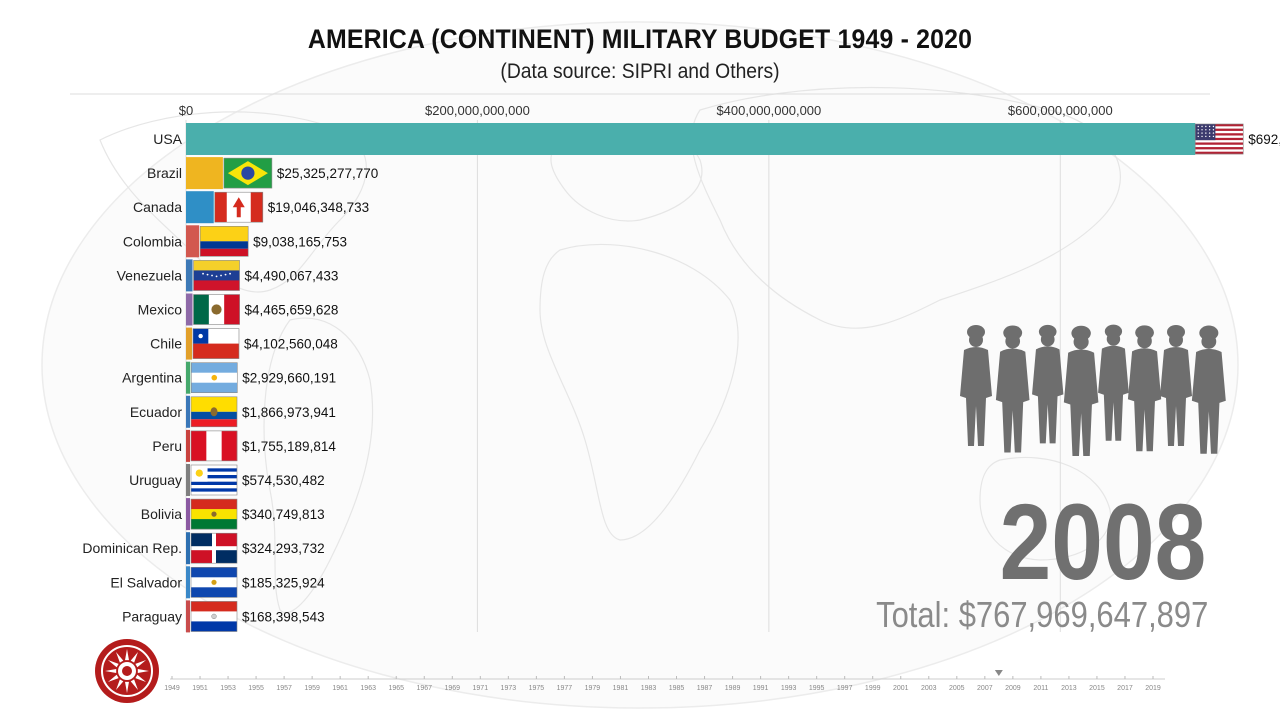 This screenshot has width=1280, height=720. What do you see at coordinates (238, 309) in the screenshot?
I see `bar-row: Mexico $4,465,659,628` at bounding box center [238, 309].